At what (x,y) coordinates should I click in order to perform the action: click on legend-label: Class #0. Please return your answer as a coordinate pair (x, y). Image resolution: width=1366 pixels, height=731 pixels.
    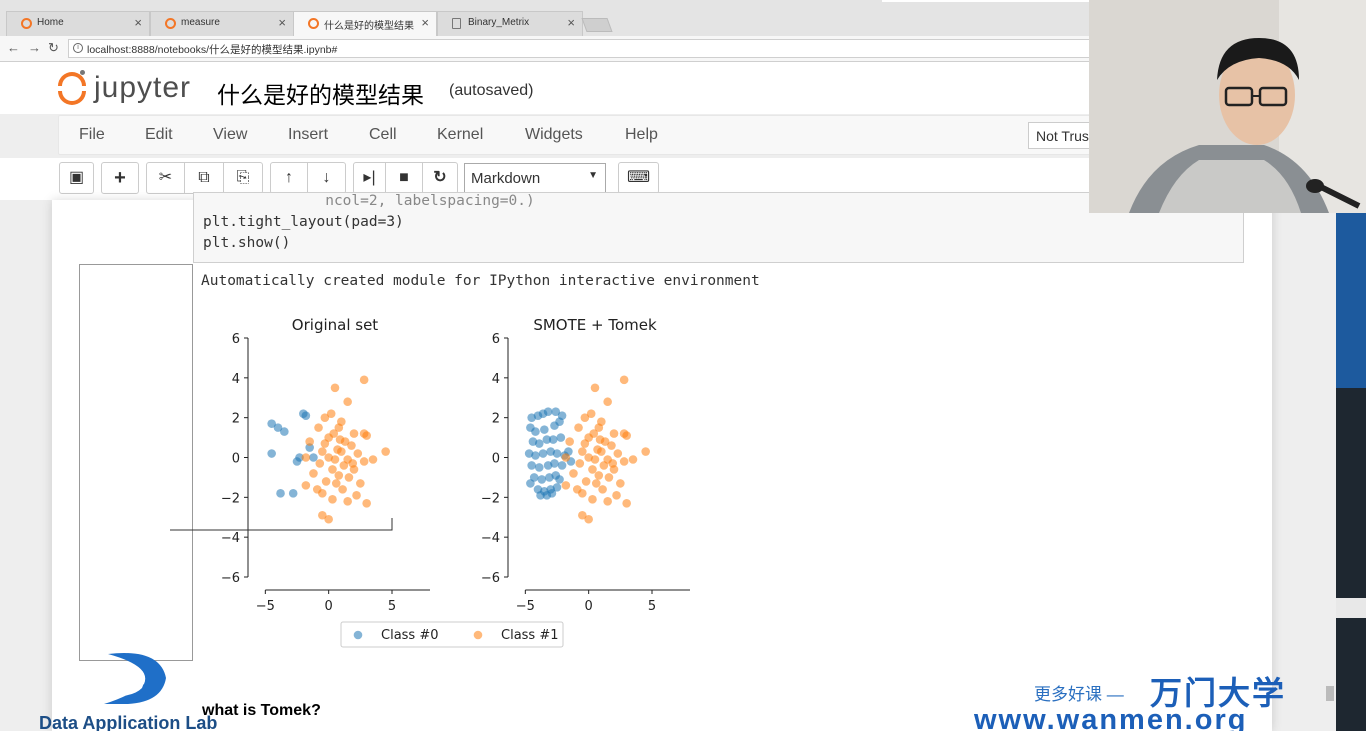
    Looking at the image, I should click on (410, 635).